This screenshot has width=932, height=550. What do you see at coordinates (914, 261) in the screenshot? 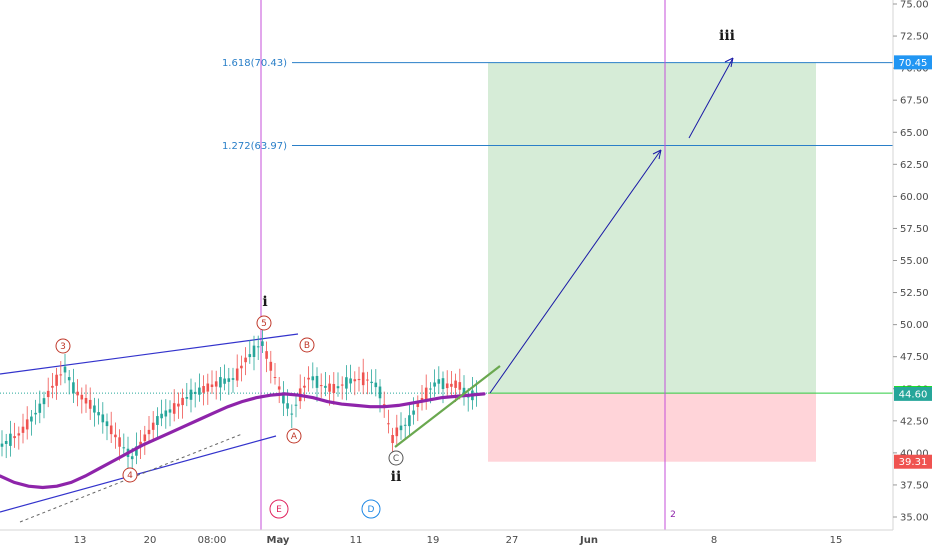
I see `y-tick-label: 55.00` at bounding box center [914, 261].